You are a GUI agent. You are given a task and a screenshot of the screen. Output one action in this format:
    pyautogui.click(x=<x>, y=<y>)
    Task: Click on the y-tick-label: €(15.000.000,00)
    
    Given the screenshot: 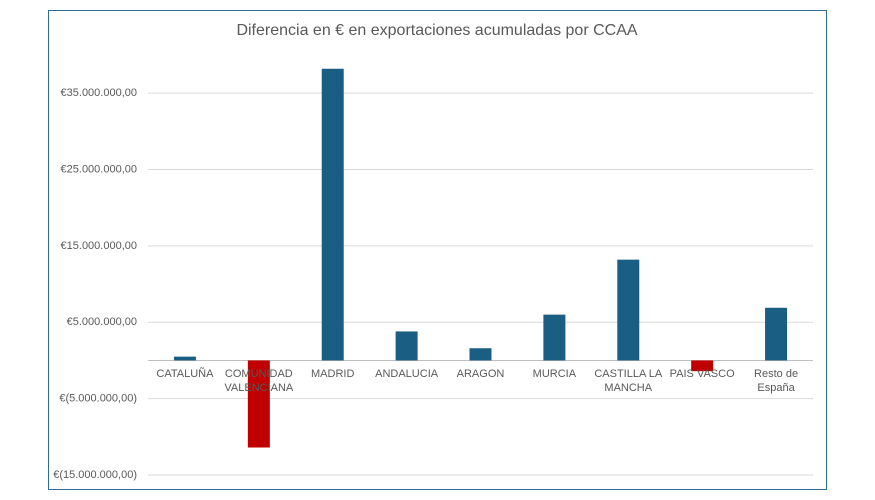 What is the action you would take?
    pyautogui.click(x=95, y=475)
    